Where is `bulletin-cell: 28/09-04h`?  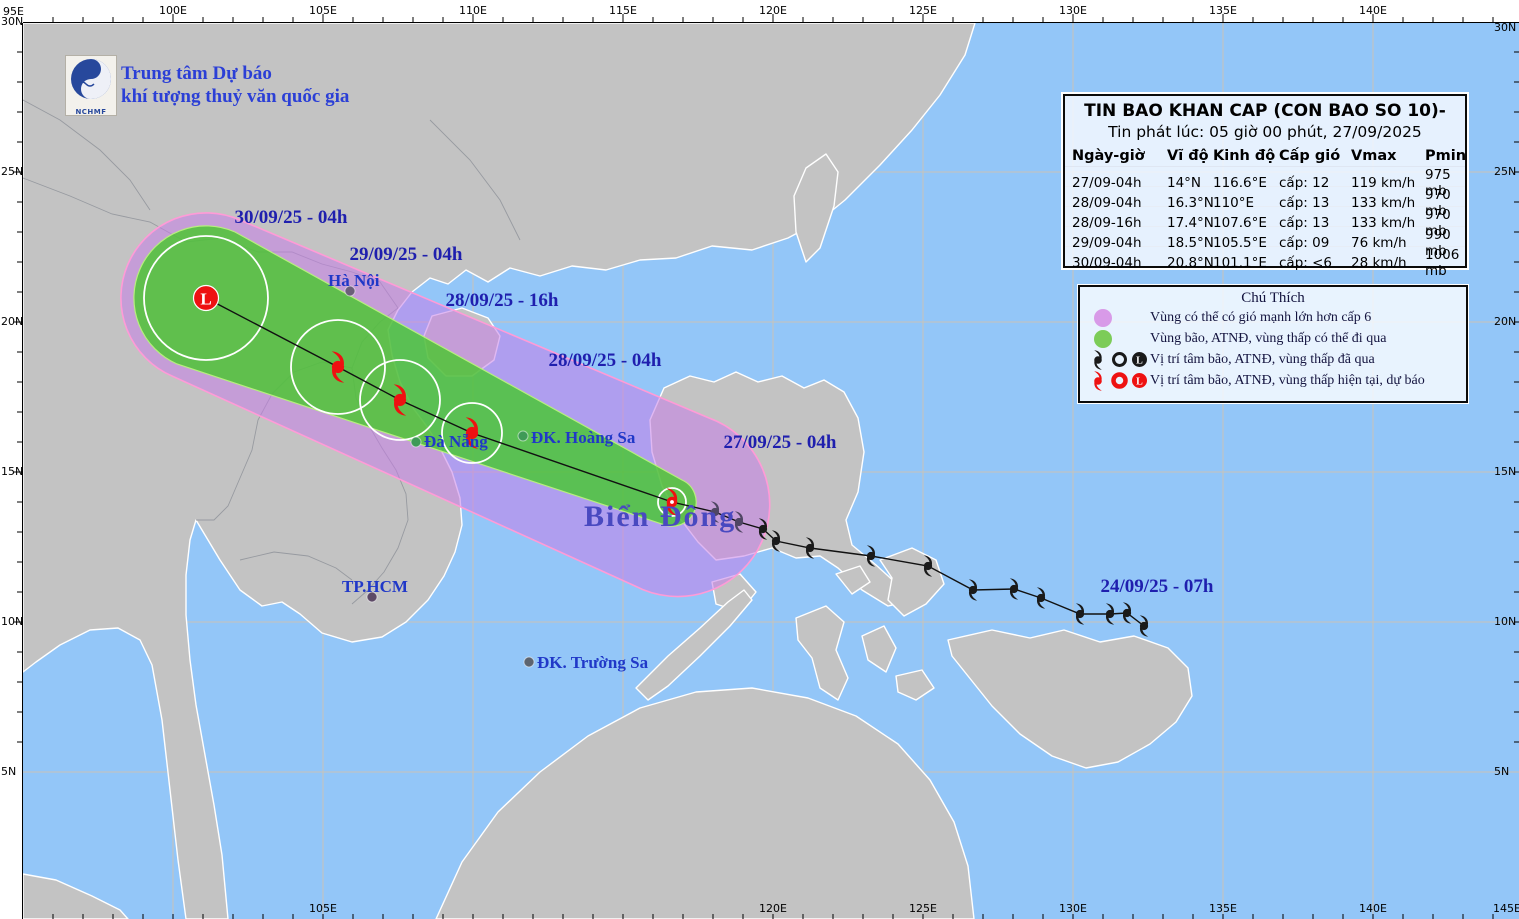 bulletin-cell: 28/09-04h is located at coordinates (1107, 203).